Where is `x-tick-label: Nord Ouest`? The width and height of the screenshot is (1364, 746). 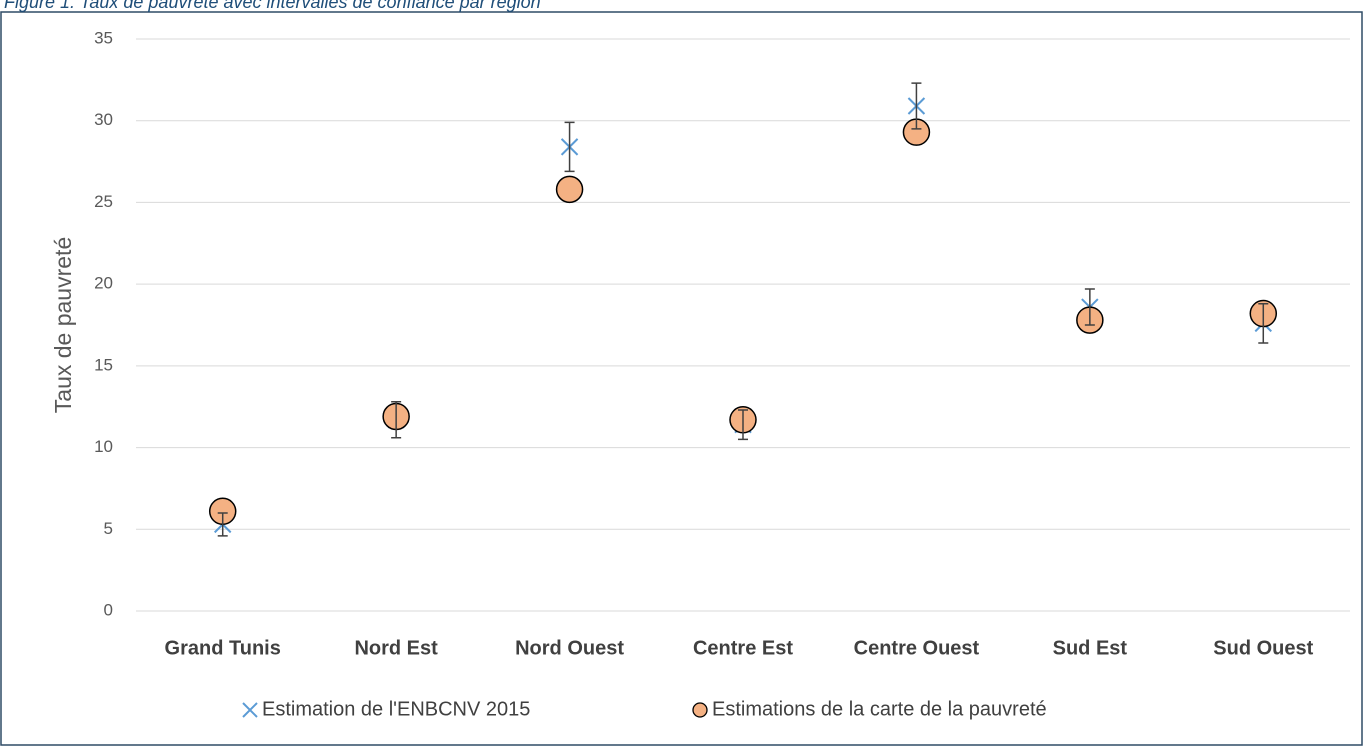 x-tick-label: Nord Ouest is located at coordinates (569, 648).